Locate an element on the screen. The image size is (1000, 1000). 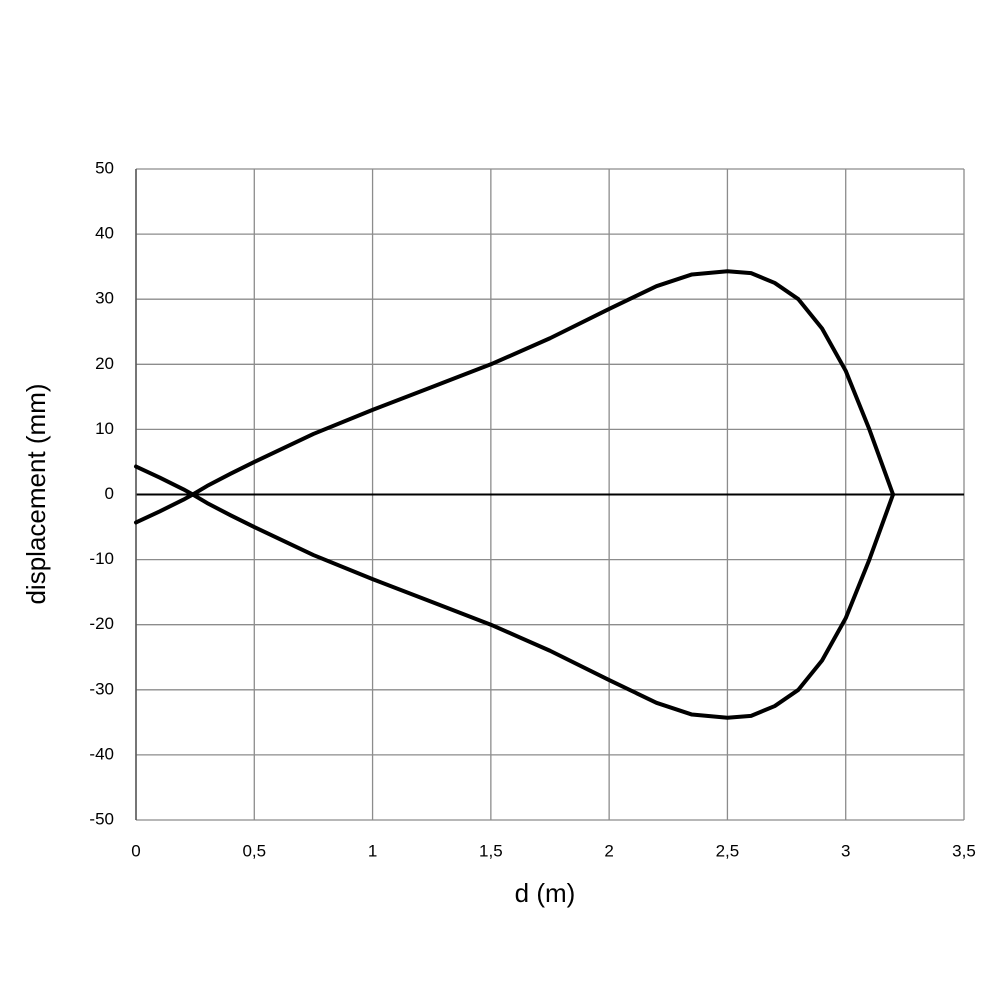
x-tick-label: 0 is located at coordinates (135, 850).